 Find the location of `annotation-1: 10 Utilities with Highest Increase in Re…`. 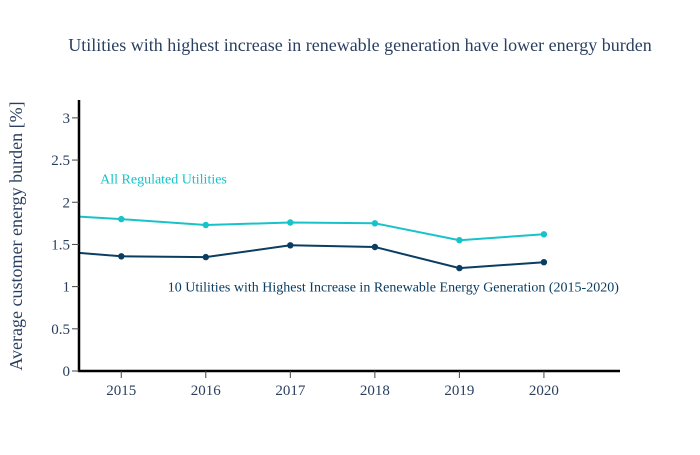

annotation-1: 10 Utilities with Highest Increase in Re… is located at coordinates (393, 288).